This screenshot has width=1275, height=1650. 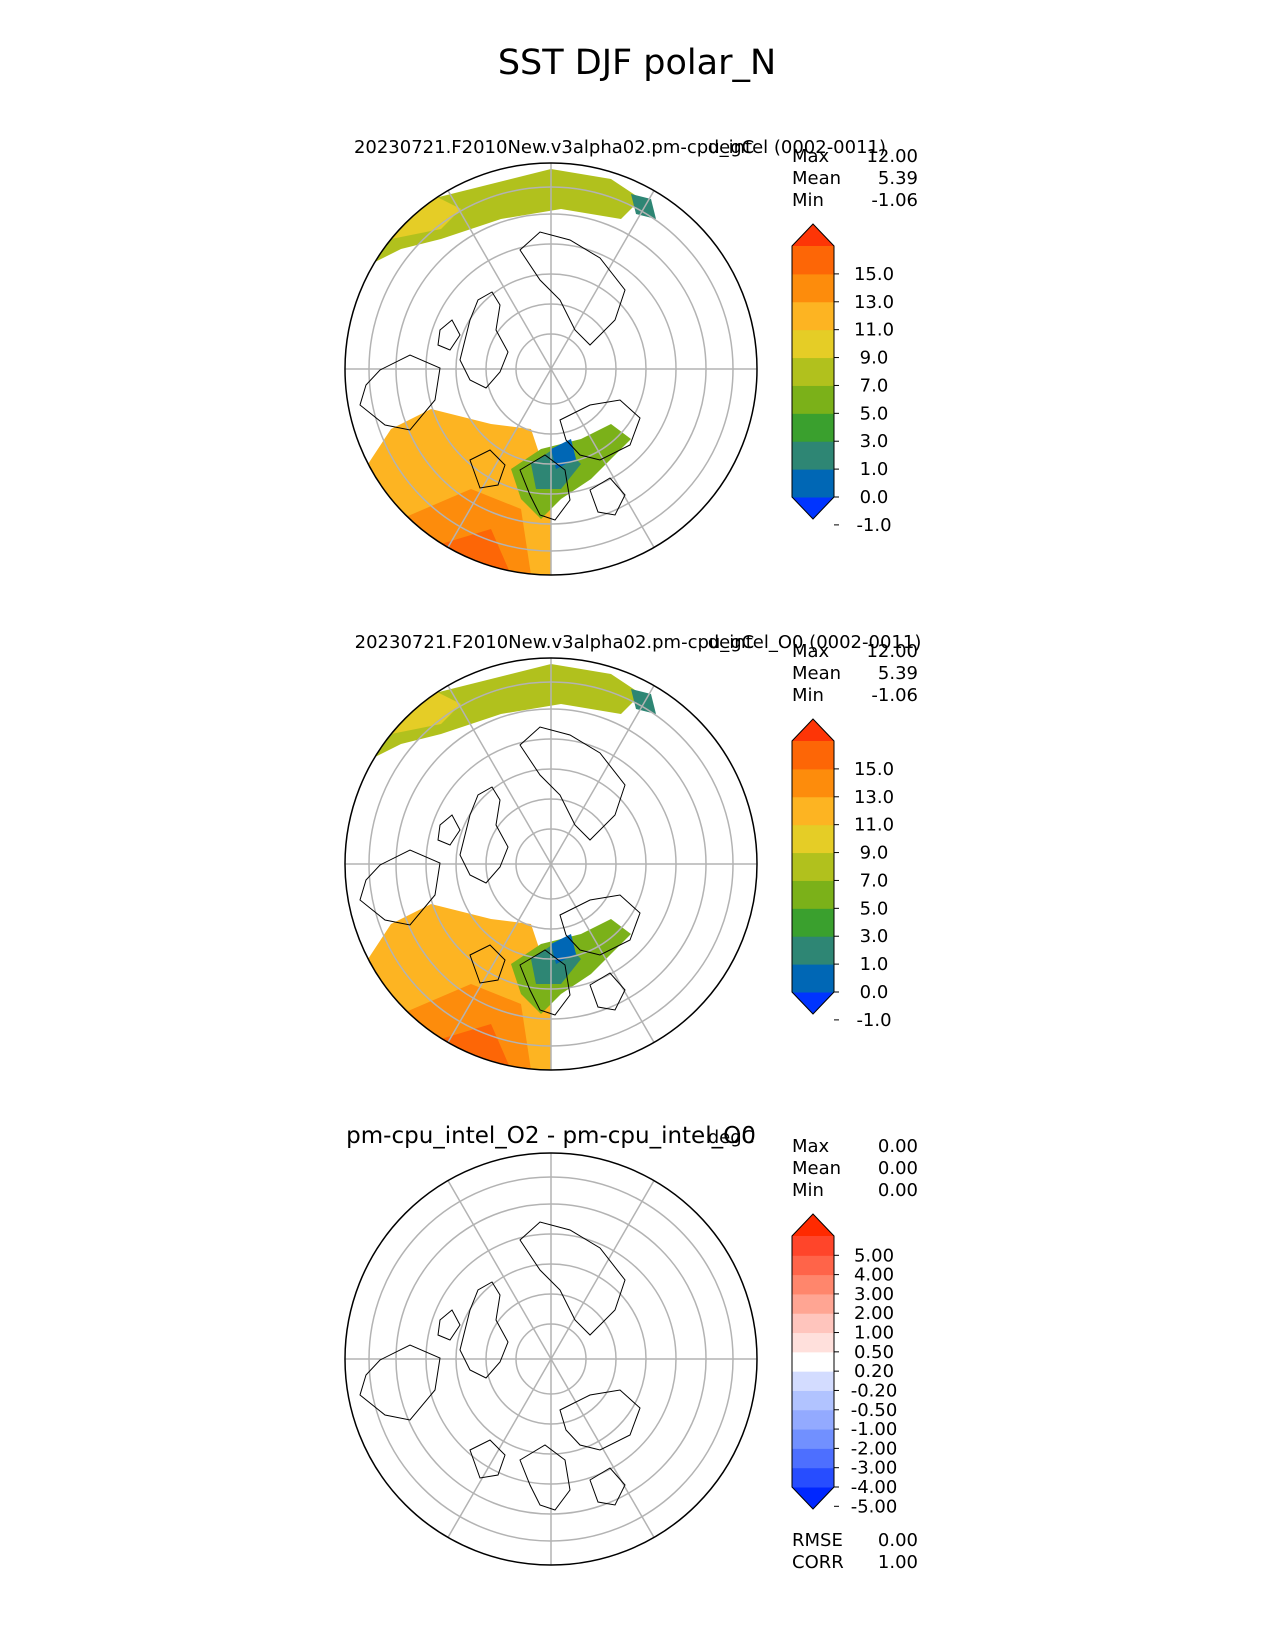 I want to click on colorbar-tick-label: -1.00, so click(x=874, y=1429).